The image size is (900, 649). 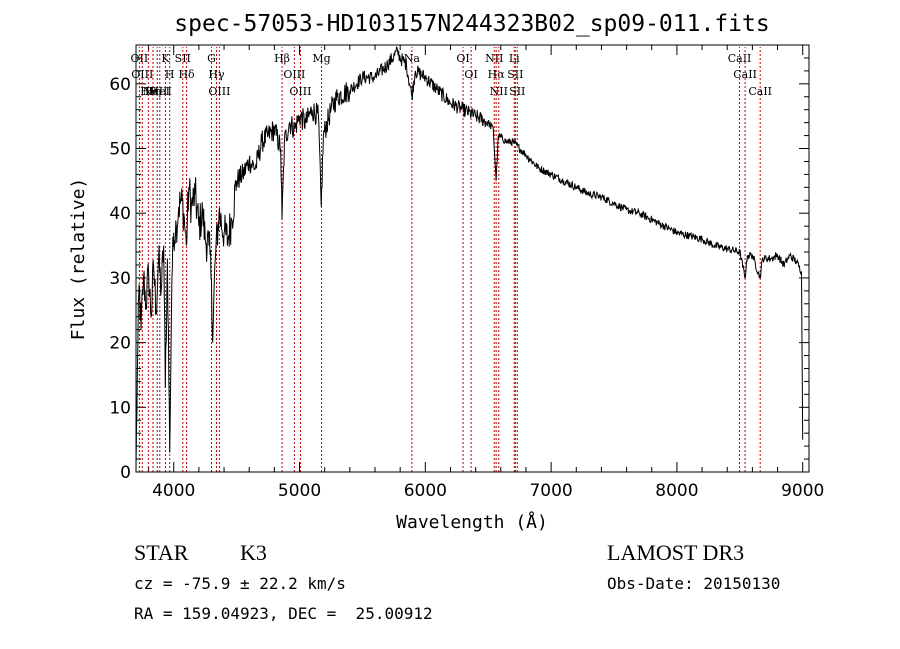 What do you see at coordinates (186, 74) in the screenshot?
I see `spectral-line-label: Hδ` at bounding box center [186, 74].